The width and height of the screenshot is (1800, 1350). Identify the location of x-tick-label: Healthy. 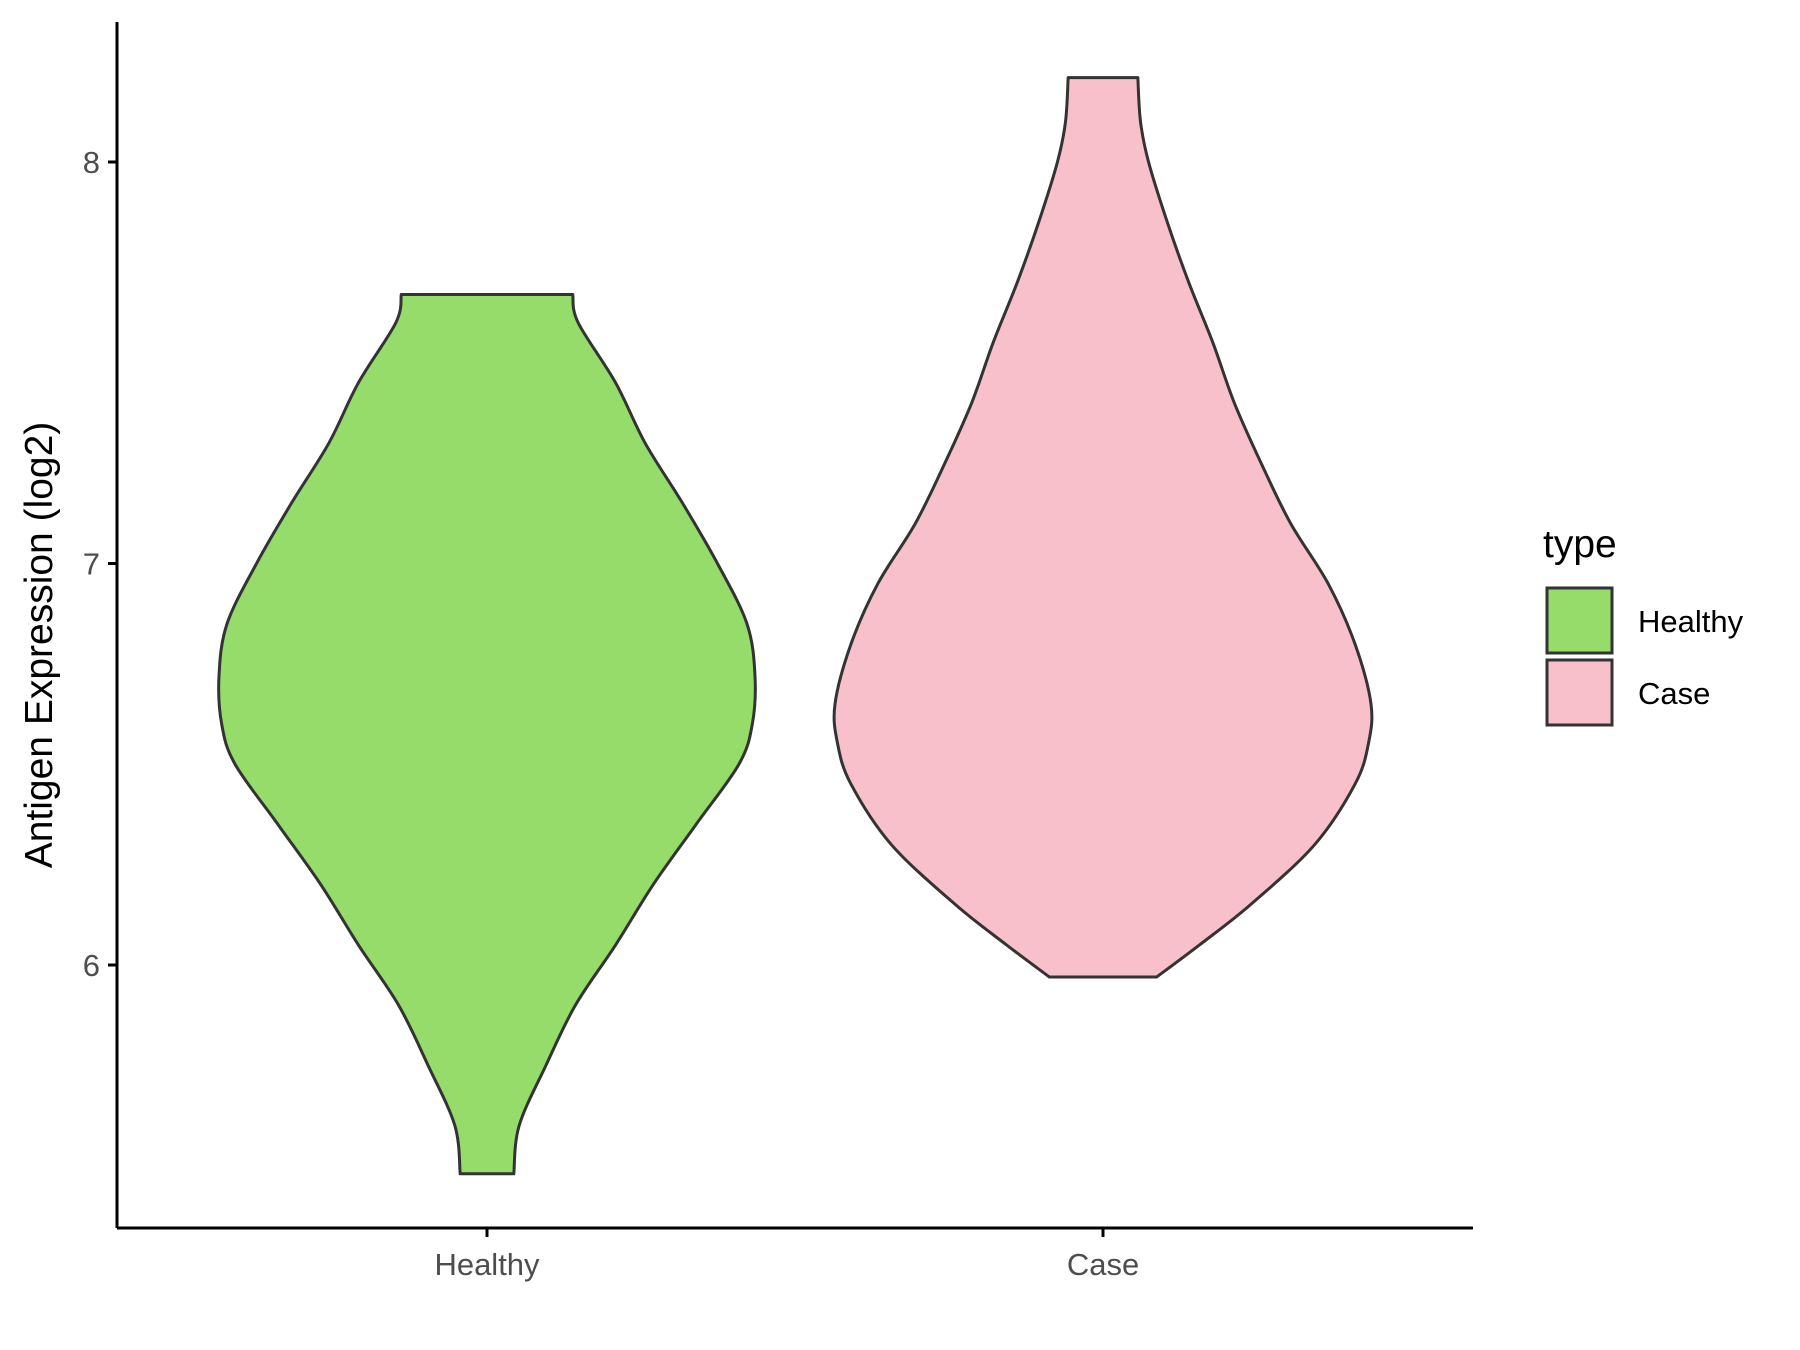
(487, 1264).